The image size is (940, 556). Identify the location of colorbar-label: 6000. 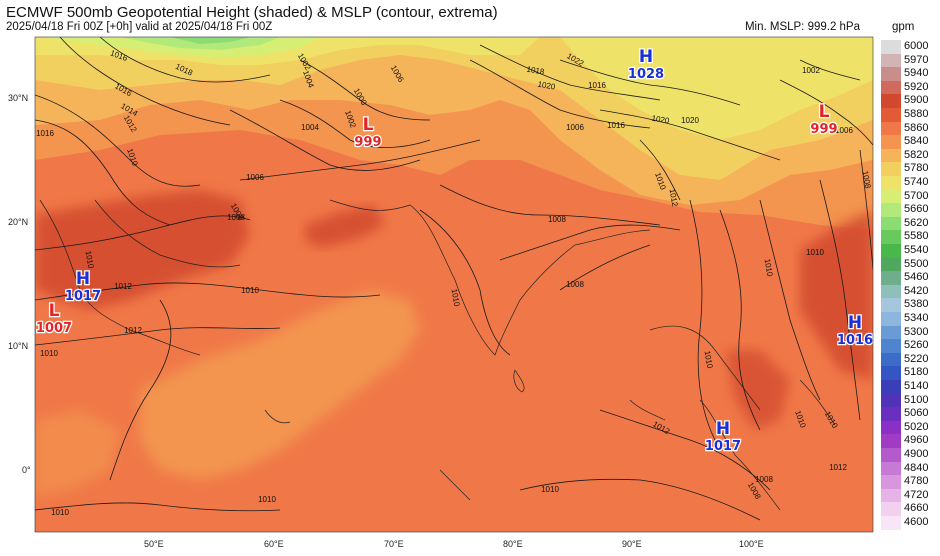
(916, 46).